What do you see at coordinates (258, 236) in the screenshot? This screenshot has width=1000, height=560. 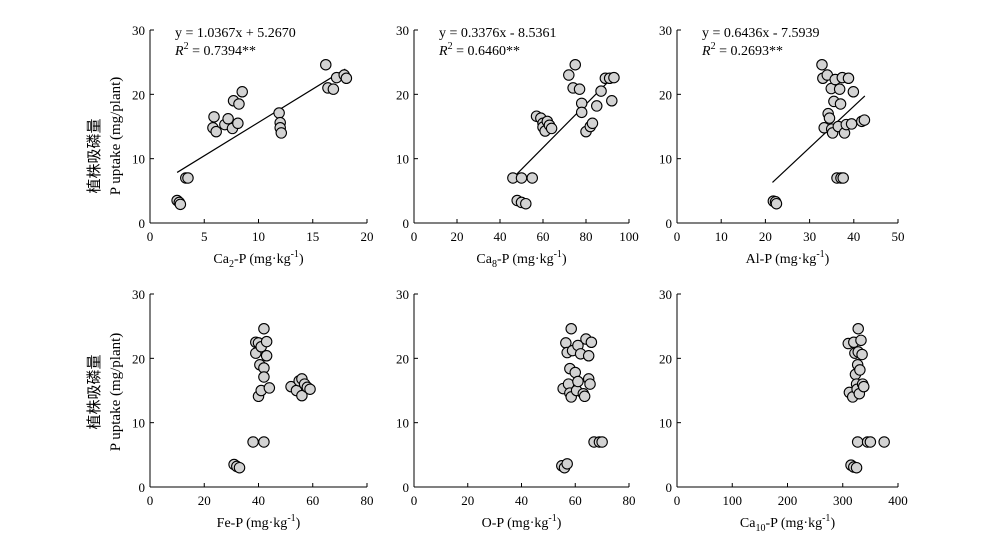 I see `x-tick-label: 10` at bounding box center [258, 236].